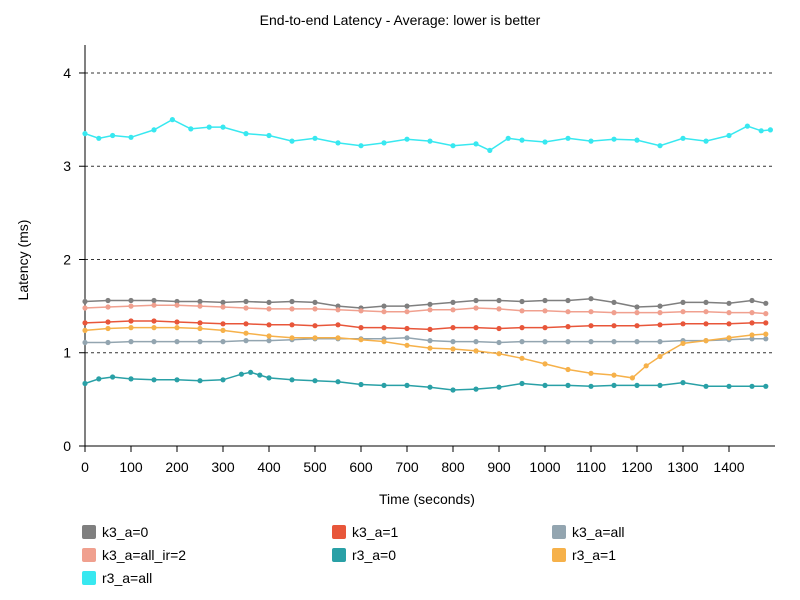 The image size is (800, 600). I want to click on x-tick-label: 1300, so click(682, 467).